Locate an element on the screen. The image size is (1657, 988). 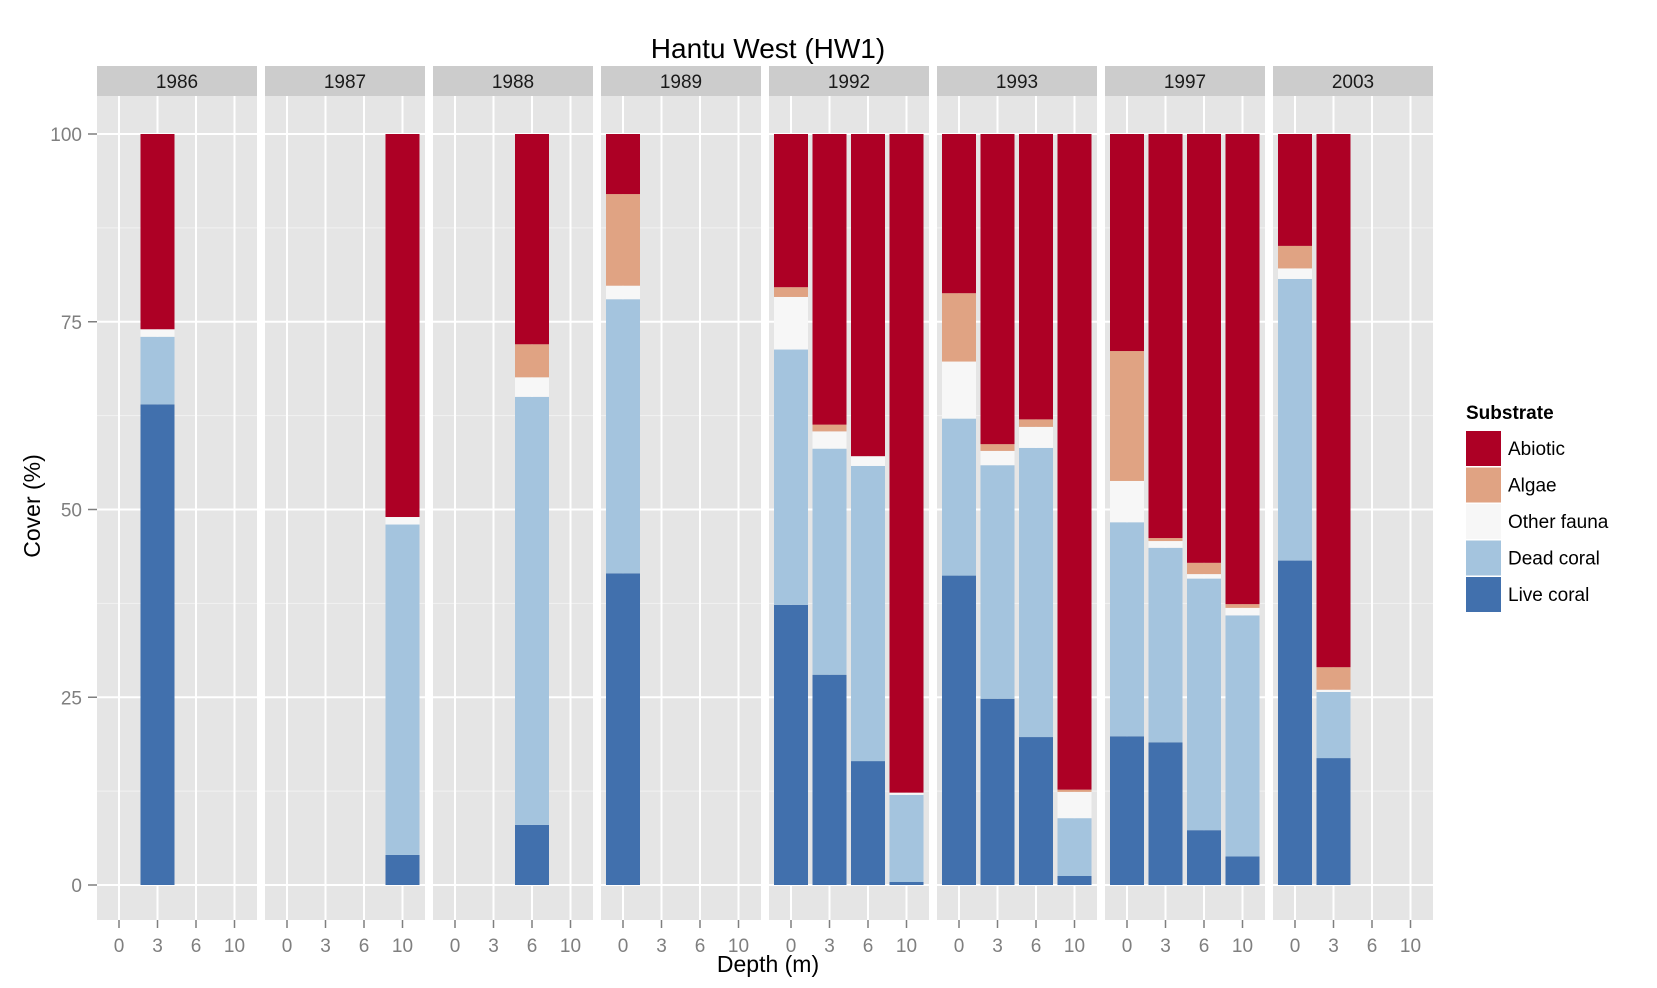
facet-label: 1989 is located at coordinates (681, 82).